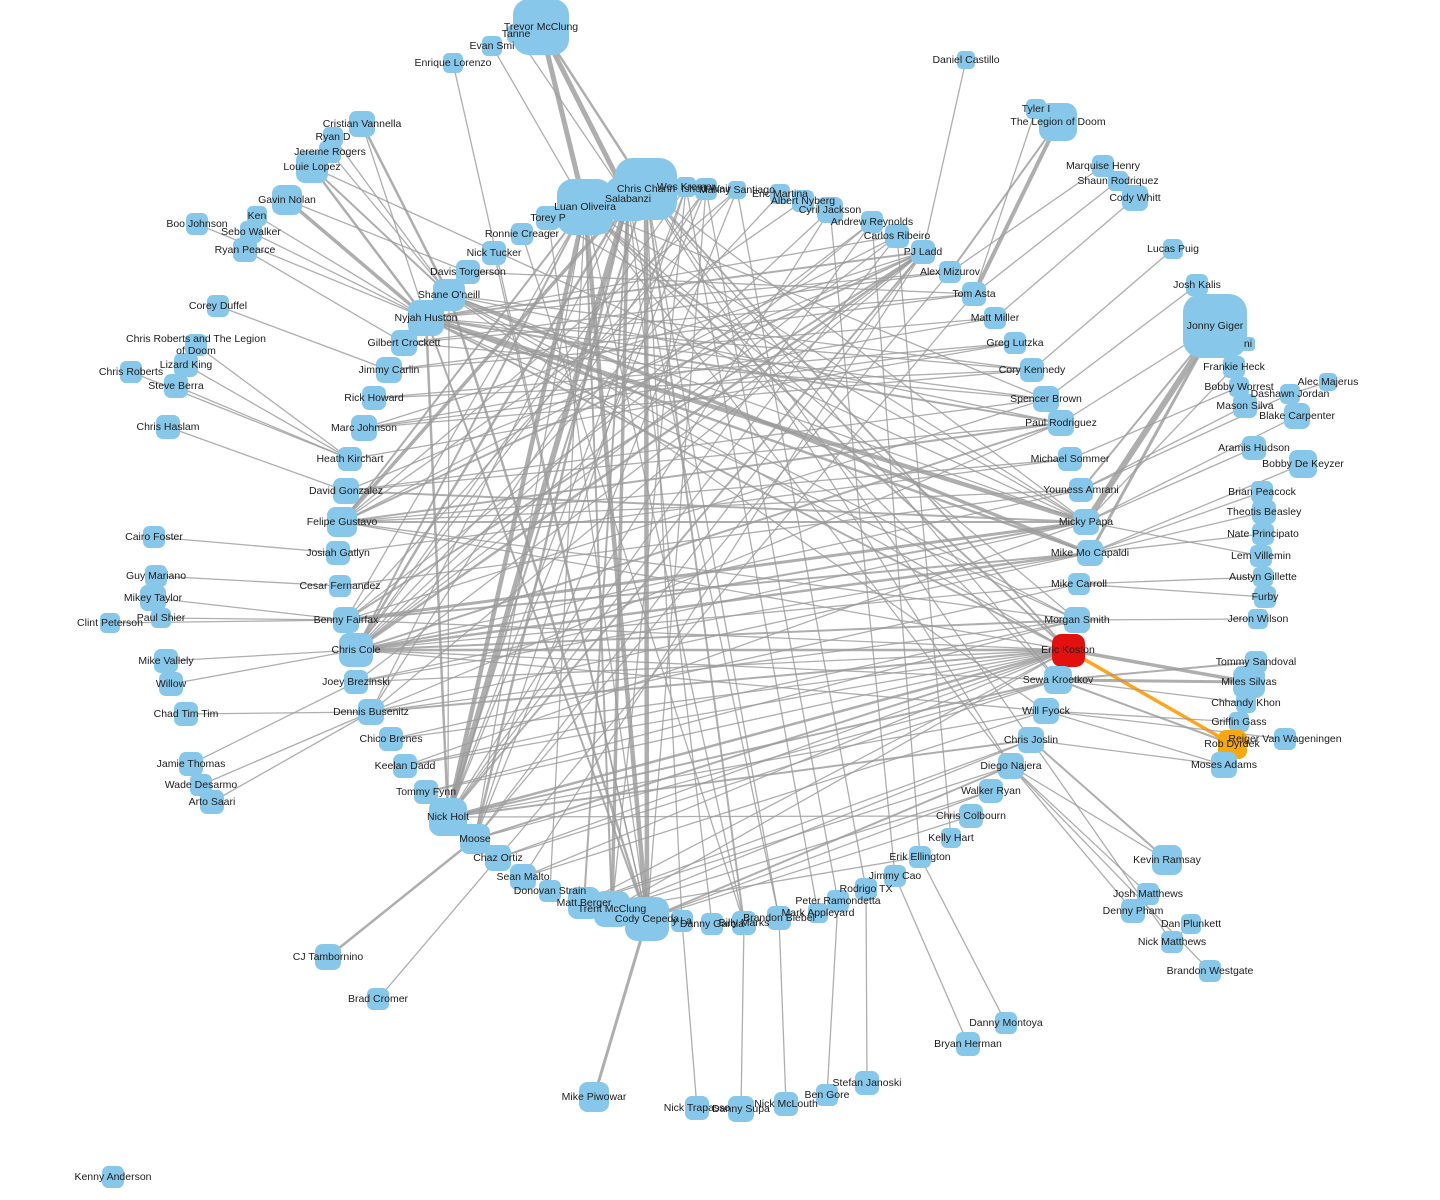 This screenshot has height=1200, width=1440. Describe the element at coordinates (1285, 739) in the screenshot. I see `graph-node-van_wageningen` at that location.